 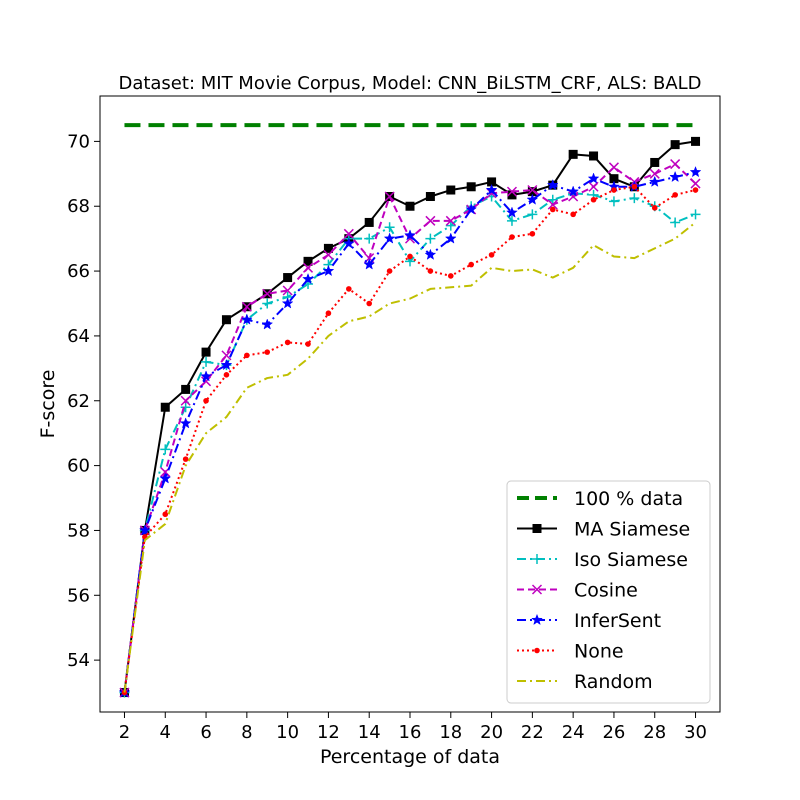 I want to click on legend-entry: InferSent, so click(x=589, y=621).